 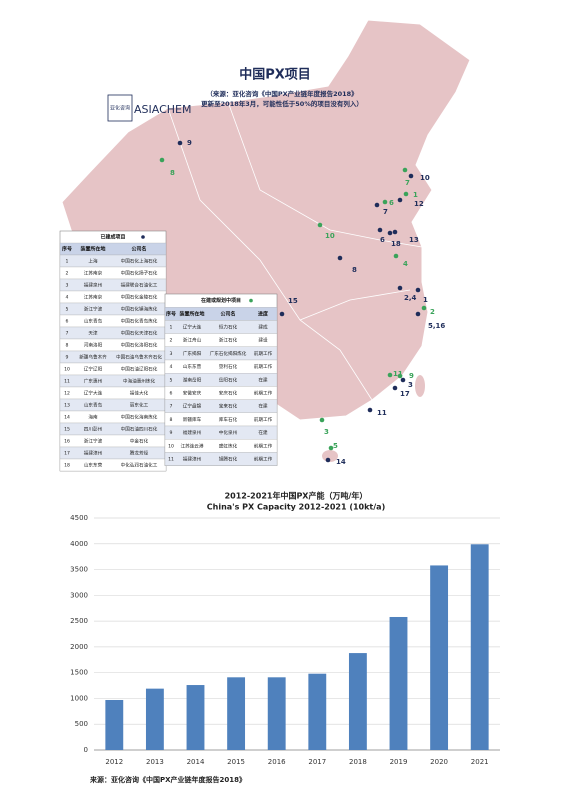 What do you see at coordinates (93, 357) in the screenshot?
I see `table-cell: 新疆乌鲁木齐` at bounding box center [93, 357].